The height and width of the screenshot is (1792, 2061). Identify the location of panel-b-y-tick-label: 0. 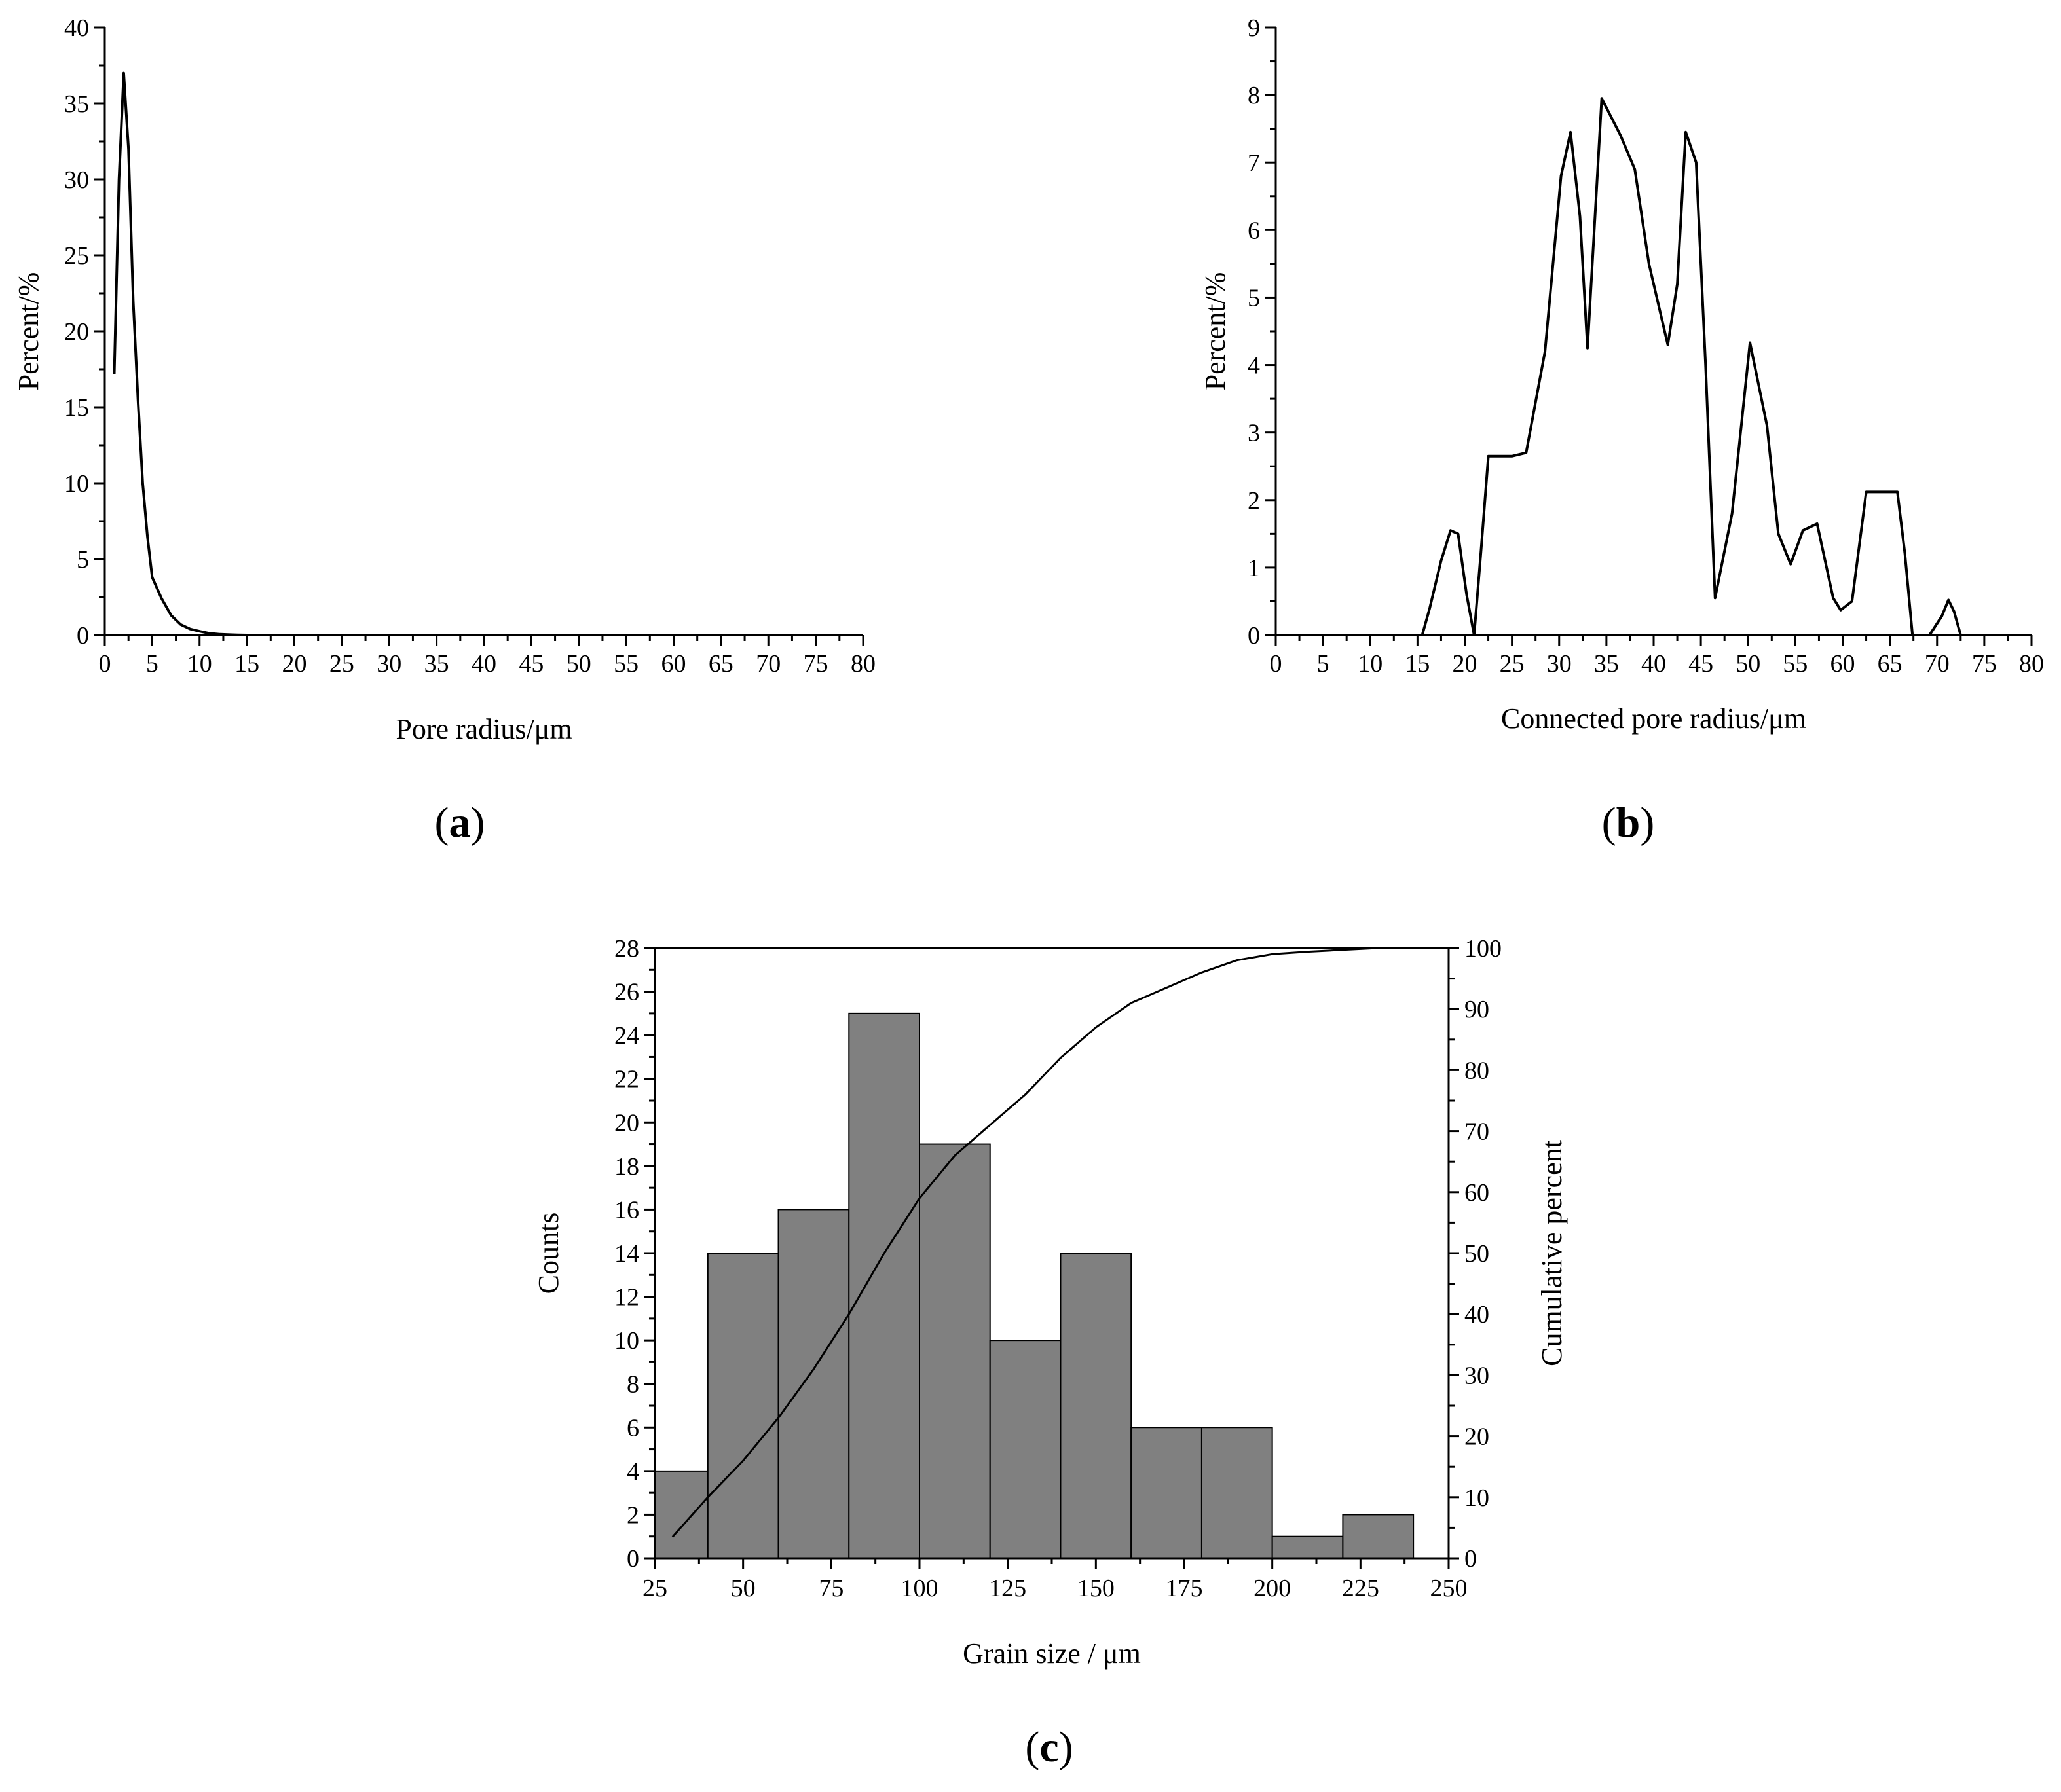
(1254, 635).